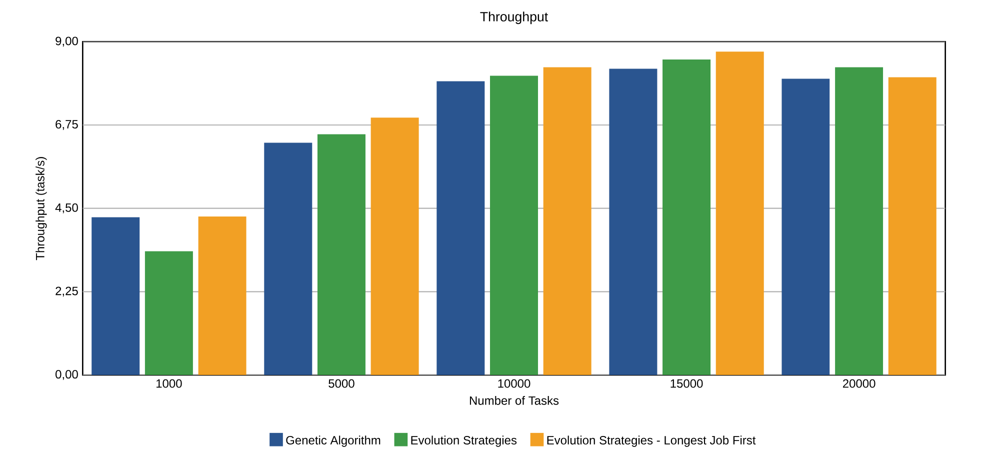 Image resolution: width=989 pixels, height=457 pixels. Describe the element at coordinates (651, 441) in the screenshot. I see `legend-label: Evolution Strategies - Longest Job First` at that location.